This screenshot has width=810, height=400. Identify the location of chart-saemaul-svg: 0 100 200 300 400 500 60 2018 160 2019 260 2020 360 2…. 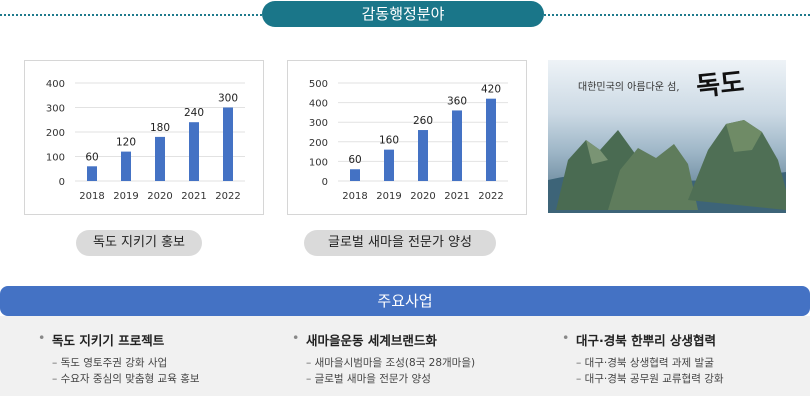
(408, 140).